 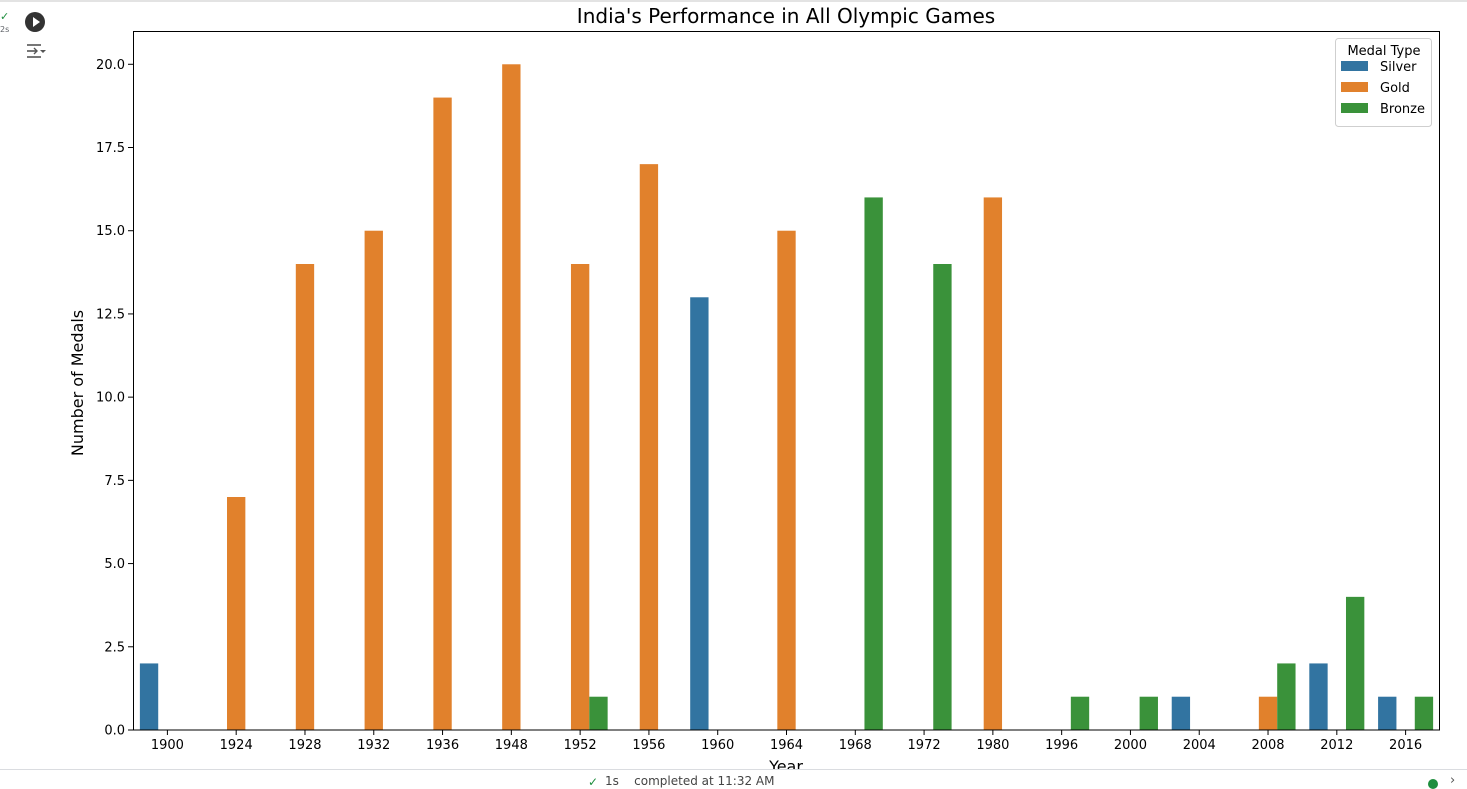 I want to click on y-ticks-group: 0.0 2.5 5.0 7.5 10.0 12.5 15.0 17.5 20.0, so click(x=114, y=398).